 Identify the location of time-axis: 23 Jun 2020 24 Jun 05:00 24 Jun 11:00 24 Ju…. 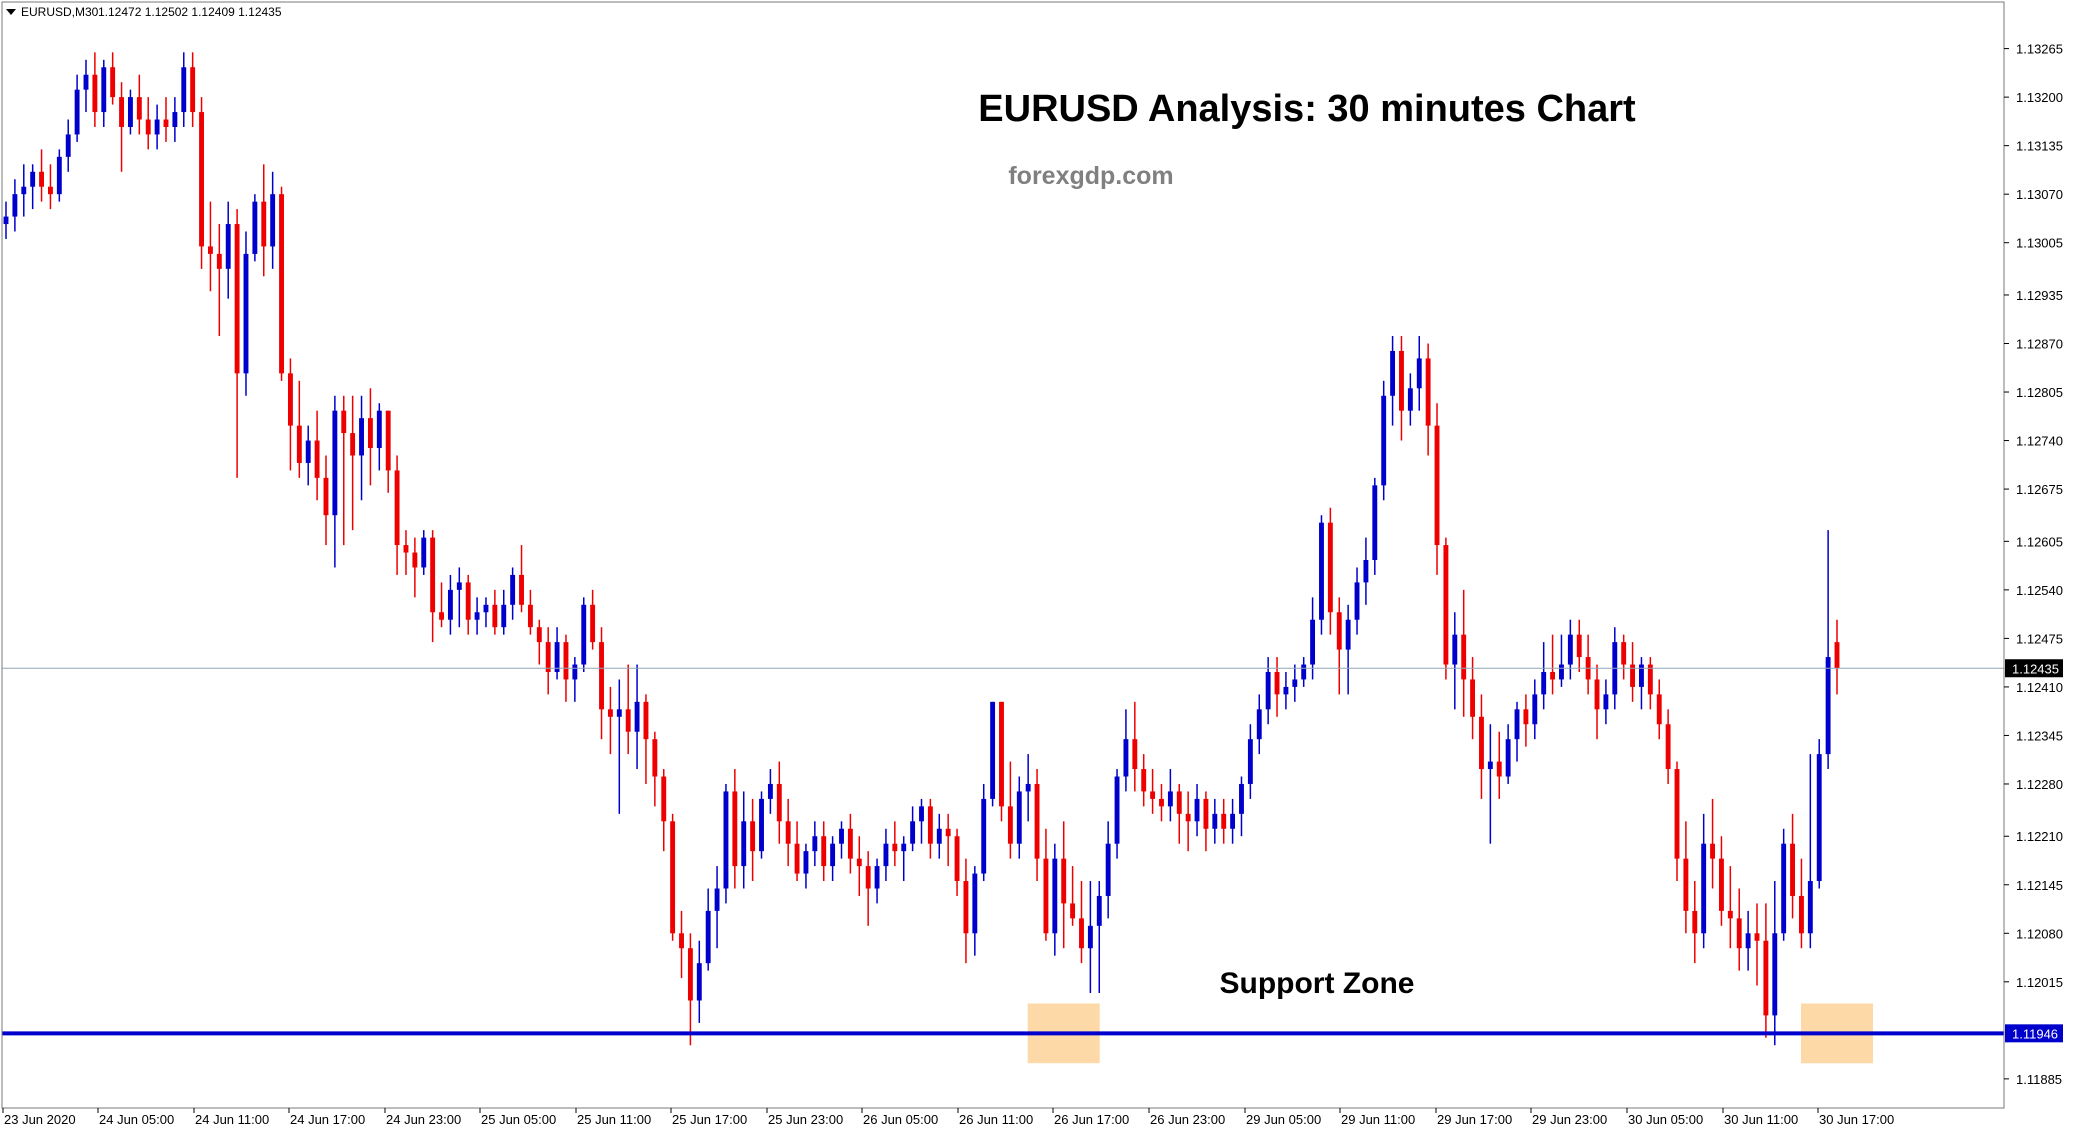
(948, 1117).